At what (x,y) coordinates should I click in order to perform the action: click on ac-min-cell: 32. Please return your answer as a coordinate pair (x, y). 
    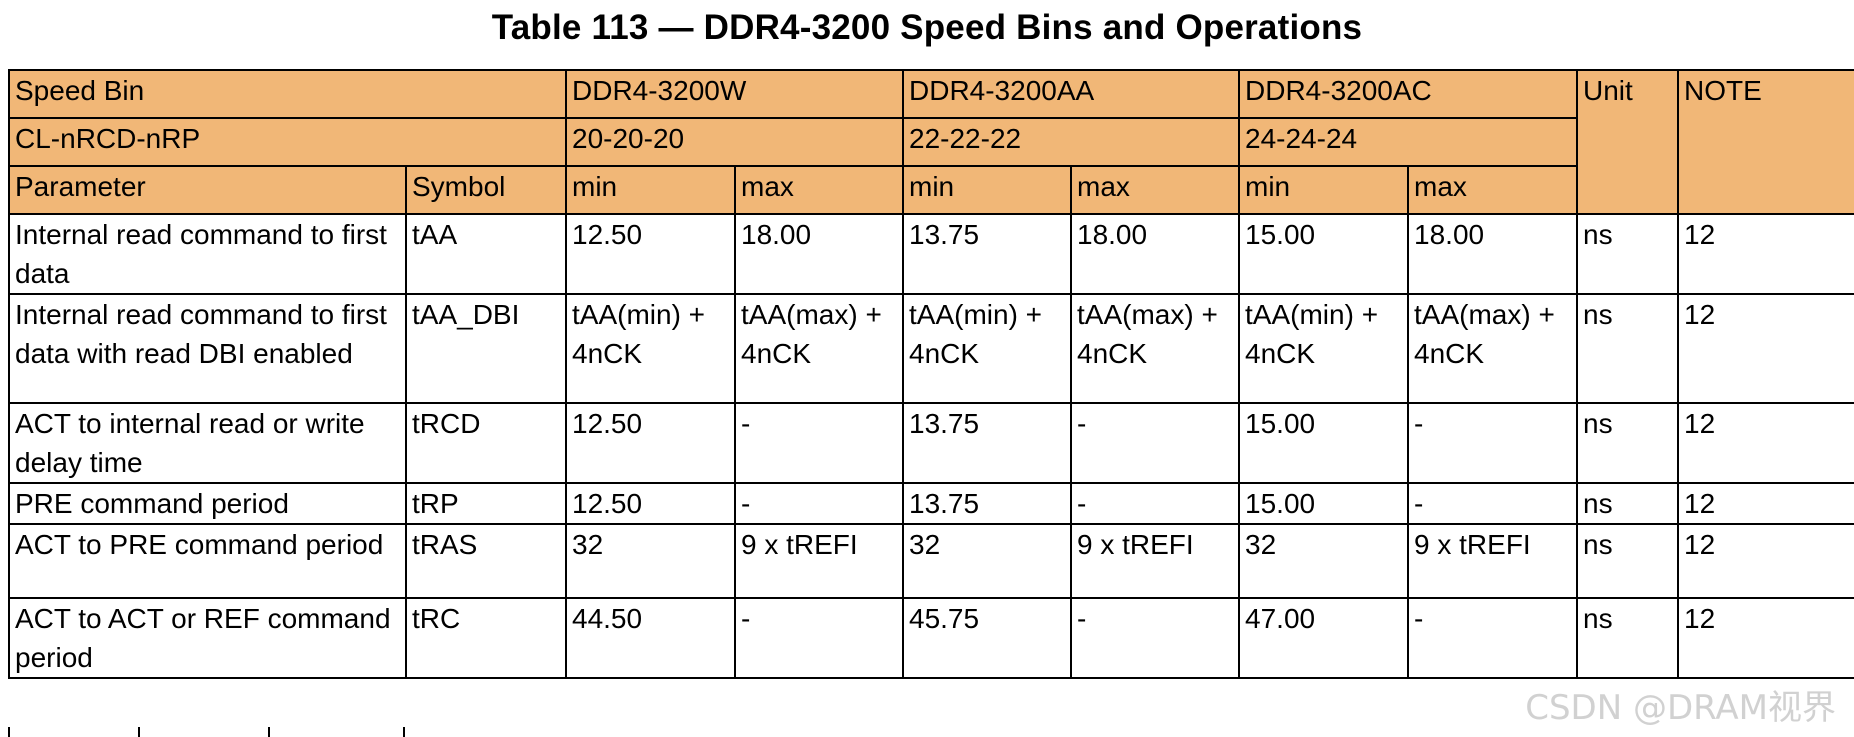
    Looking at the image, I should click on (1324, 561).